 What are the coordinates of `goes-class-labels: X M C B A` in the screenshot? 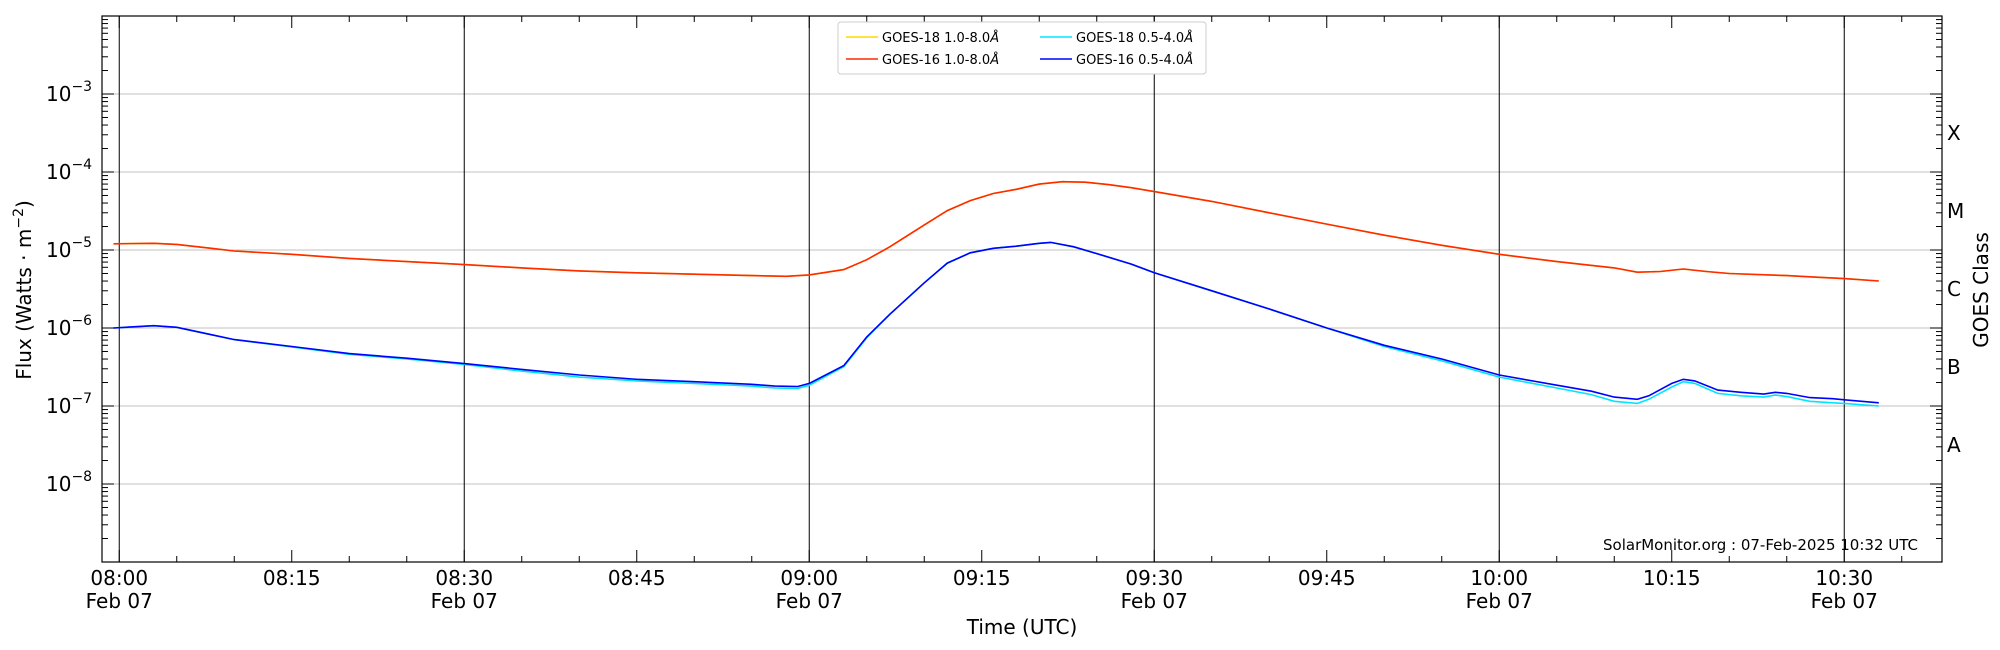 It's located at (1955, 289).